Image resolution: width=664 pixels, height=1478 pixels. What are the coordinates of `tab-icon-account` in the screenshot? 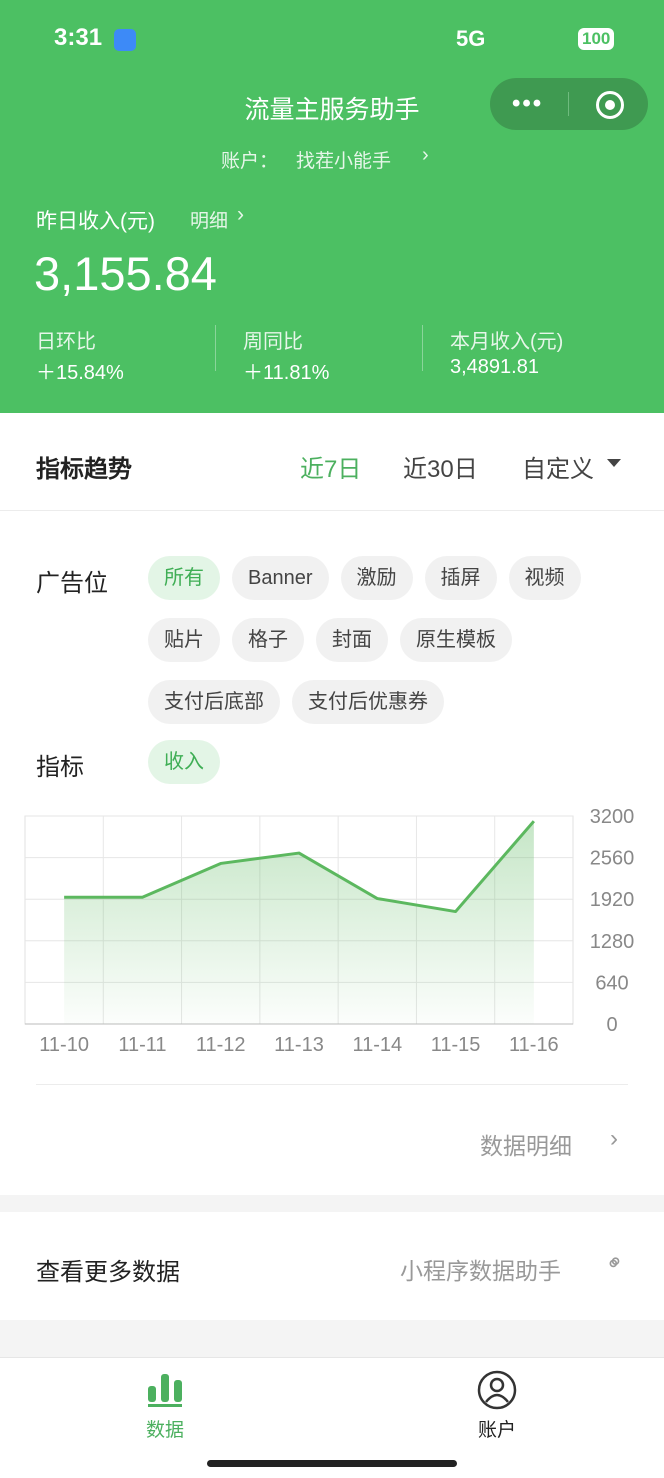 It's located at (497, 1390).